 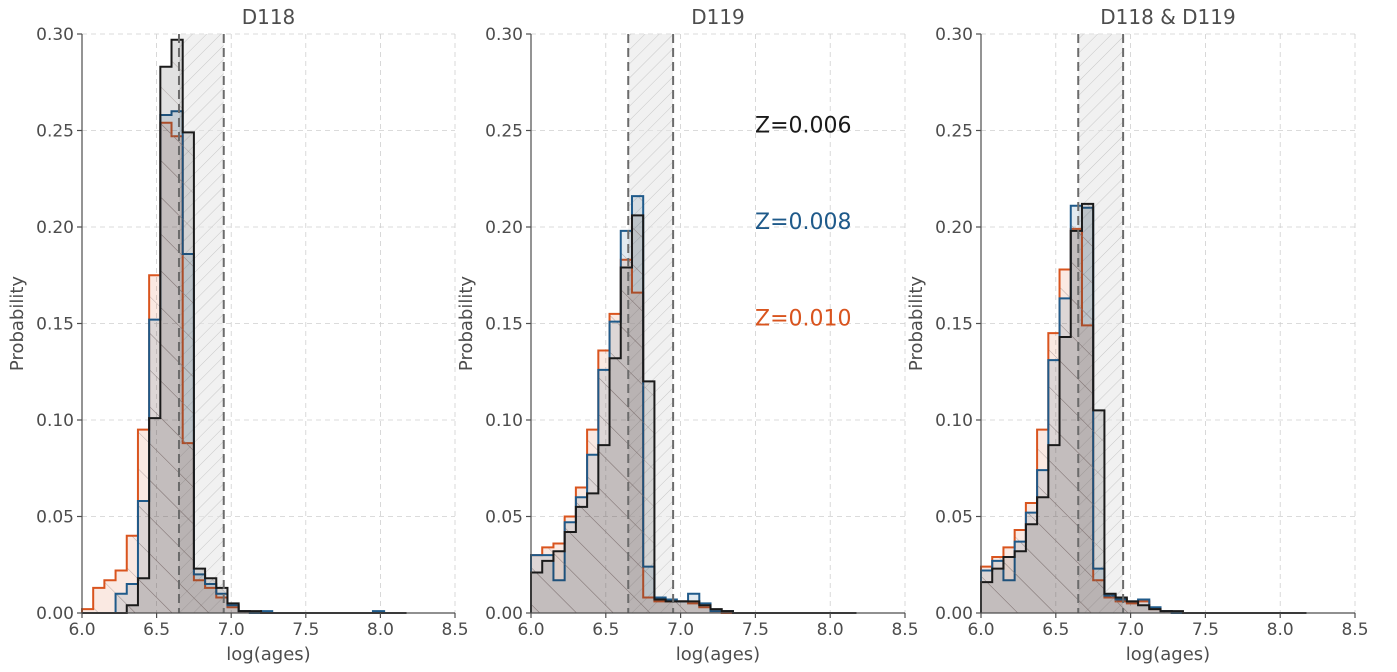 What do you see at coordinates (1167, 17) in the screenshot?
I see `panel-title: D118 & D119` at bounding box center [1167, 17].